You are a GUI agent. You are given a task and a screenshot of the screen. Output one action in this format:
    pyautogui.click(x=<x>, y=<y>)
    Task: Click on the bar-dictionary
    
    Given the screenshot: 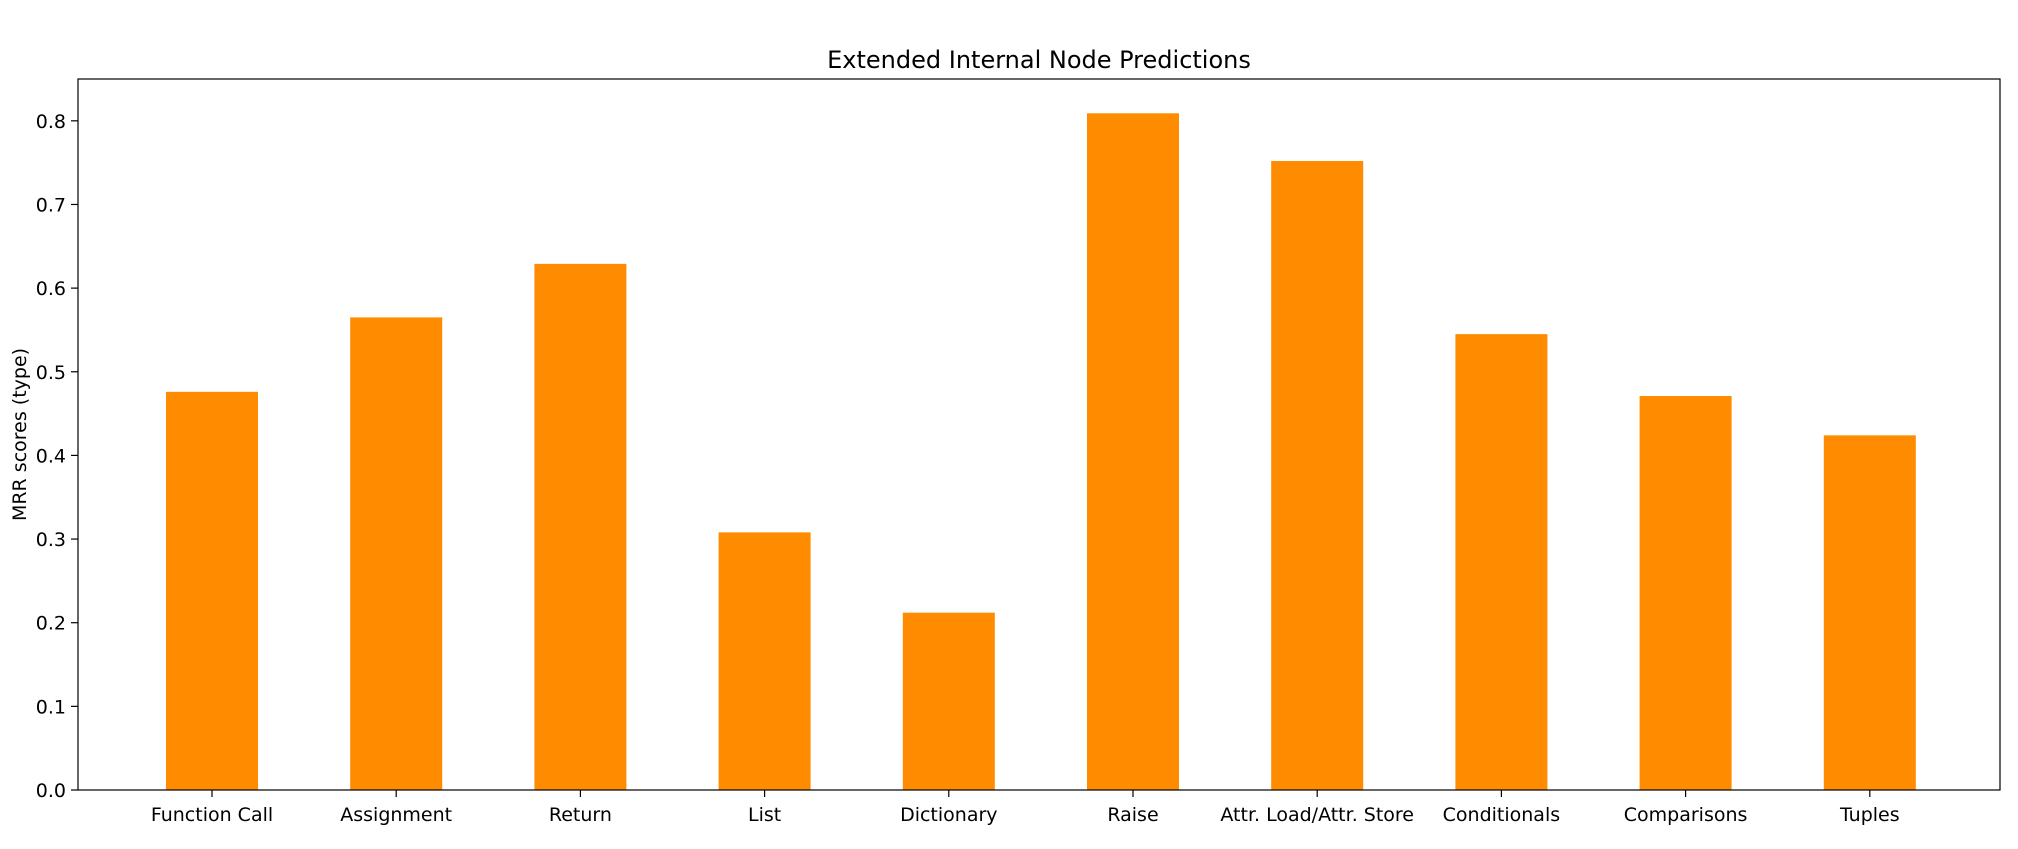 What is the action you would take?
    pyautogui.click(x=948, y=701)
    